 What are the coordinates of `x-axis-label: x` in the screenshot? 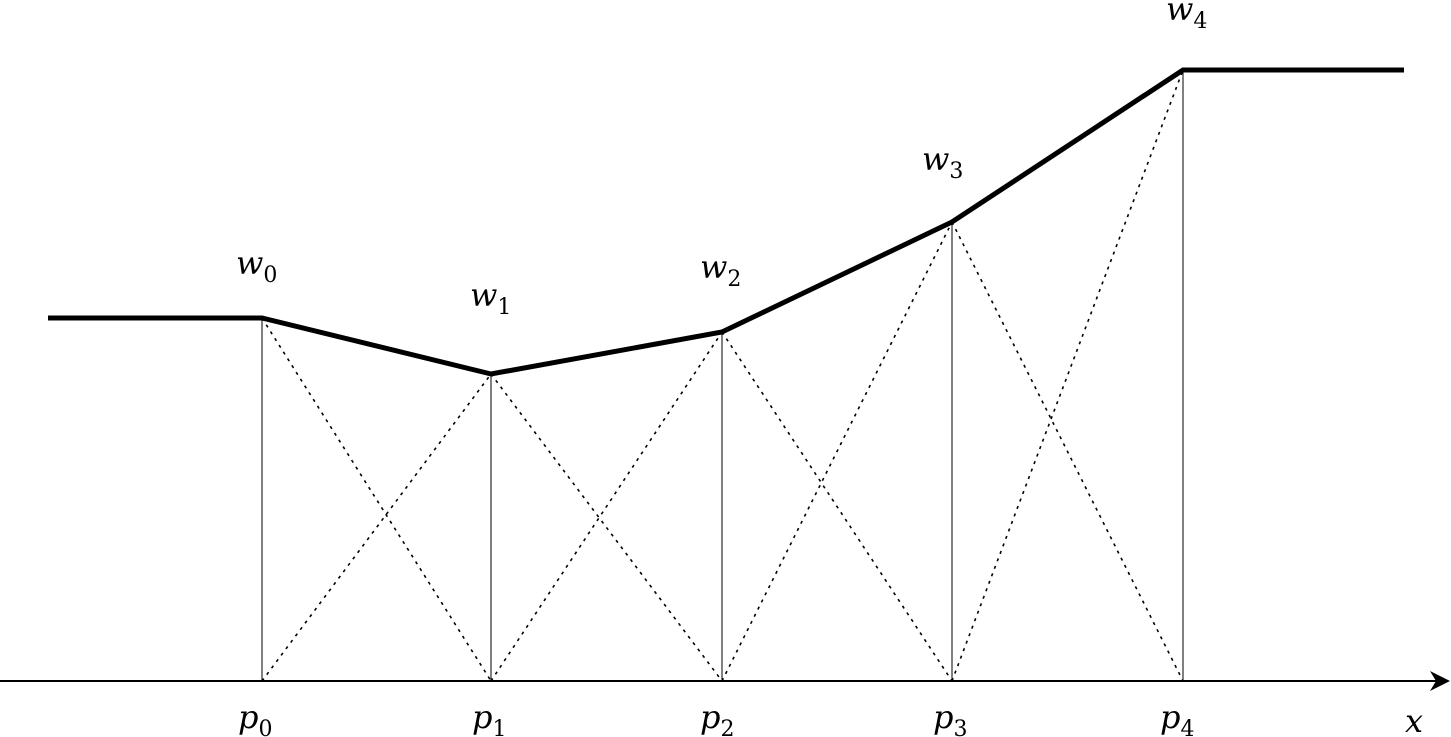 It's located at (1414, 719).